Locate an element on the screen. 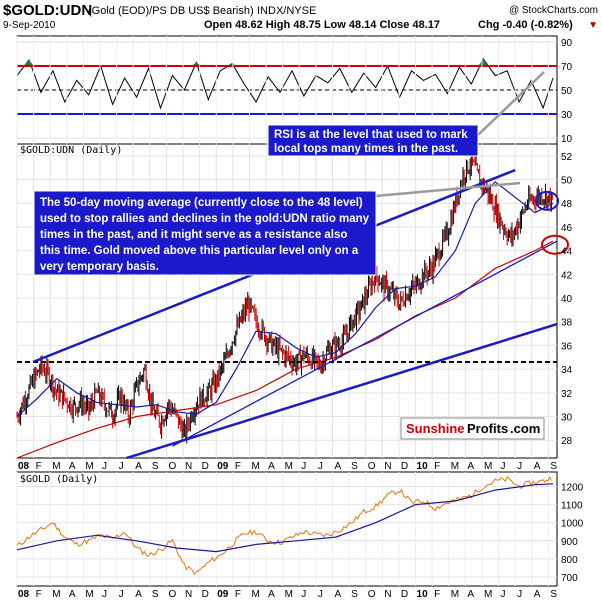 Image resolution: width=602 pixels, height=602 pixels. price-tick-label: 28 is located at coordinates (567, 441).